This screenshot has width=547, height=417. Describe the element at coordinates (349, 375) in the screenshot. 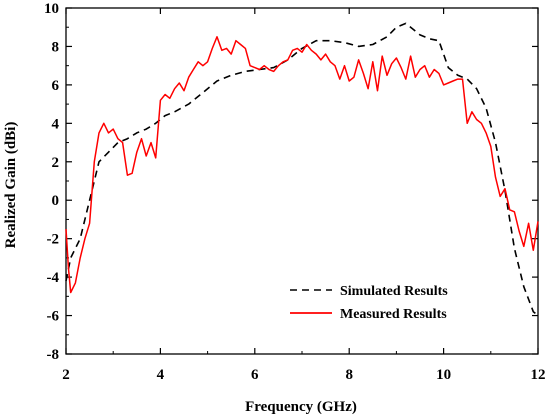

I see `x-tick-label: 8` at that location.